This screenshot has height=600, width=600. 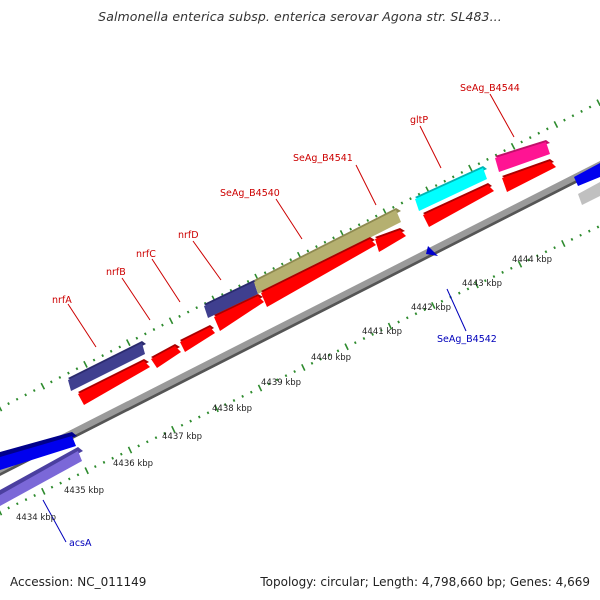 What do you see at coordinates (522, 156) in the screenshot?
I see `gene-SeAg_B4544` at bounding box center [522, 156].